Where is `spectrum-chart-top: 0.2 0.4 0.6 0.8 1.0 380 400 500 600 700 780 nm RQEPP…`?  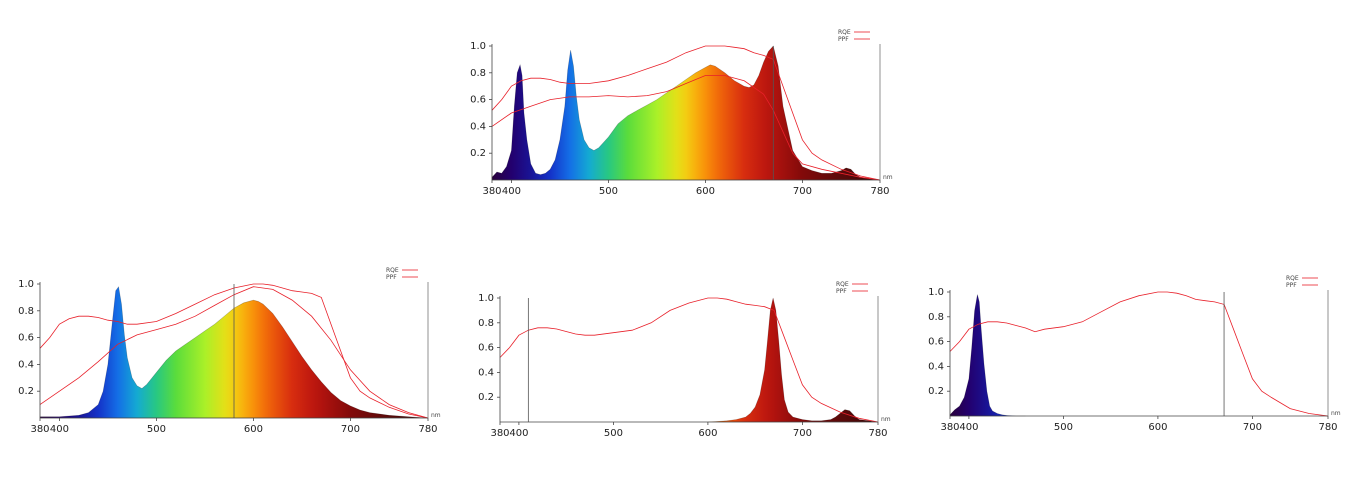 spectrum-chart-top: 0.2 0.4 0.6 0.8 1.0 380 400 500 600 700 780 nm RQEPP… is located at coordinates (681, 113).